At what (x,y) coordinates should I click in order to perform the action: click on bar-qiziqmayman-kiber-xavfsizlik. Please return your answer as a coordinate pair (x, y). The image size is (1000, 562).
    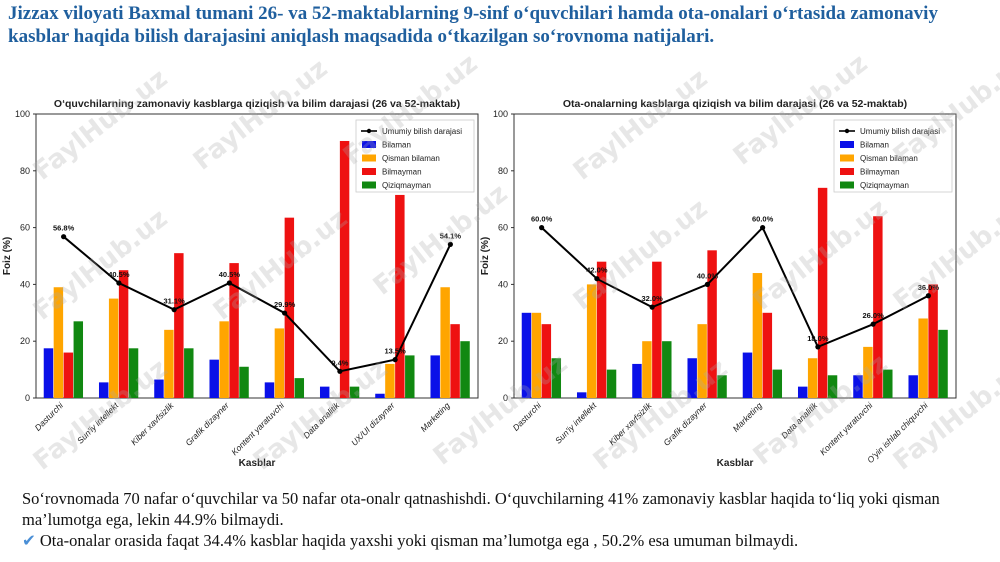
    Looking at the image, I should click on (189, 373).